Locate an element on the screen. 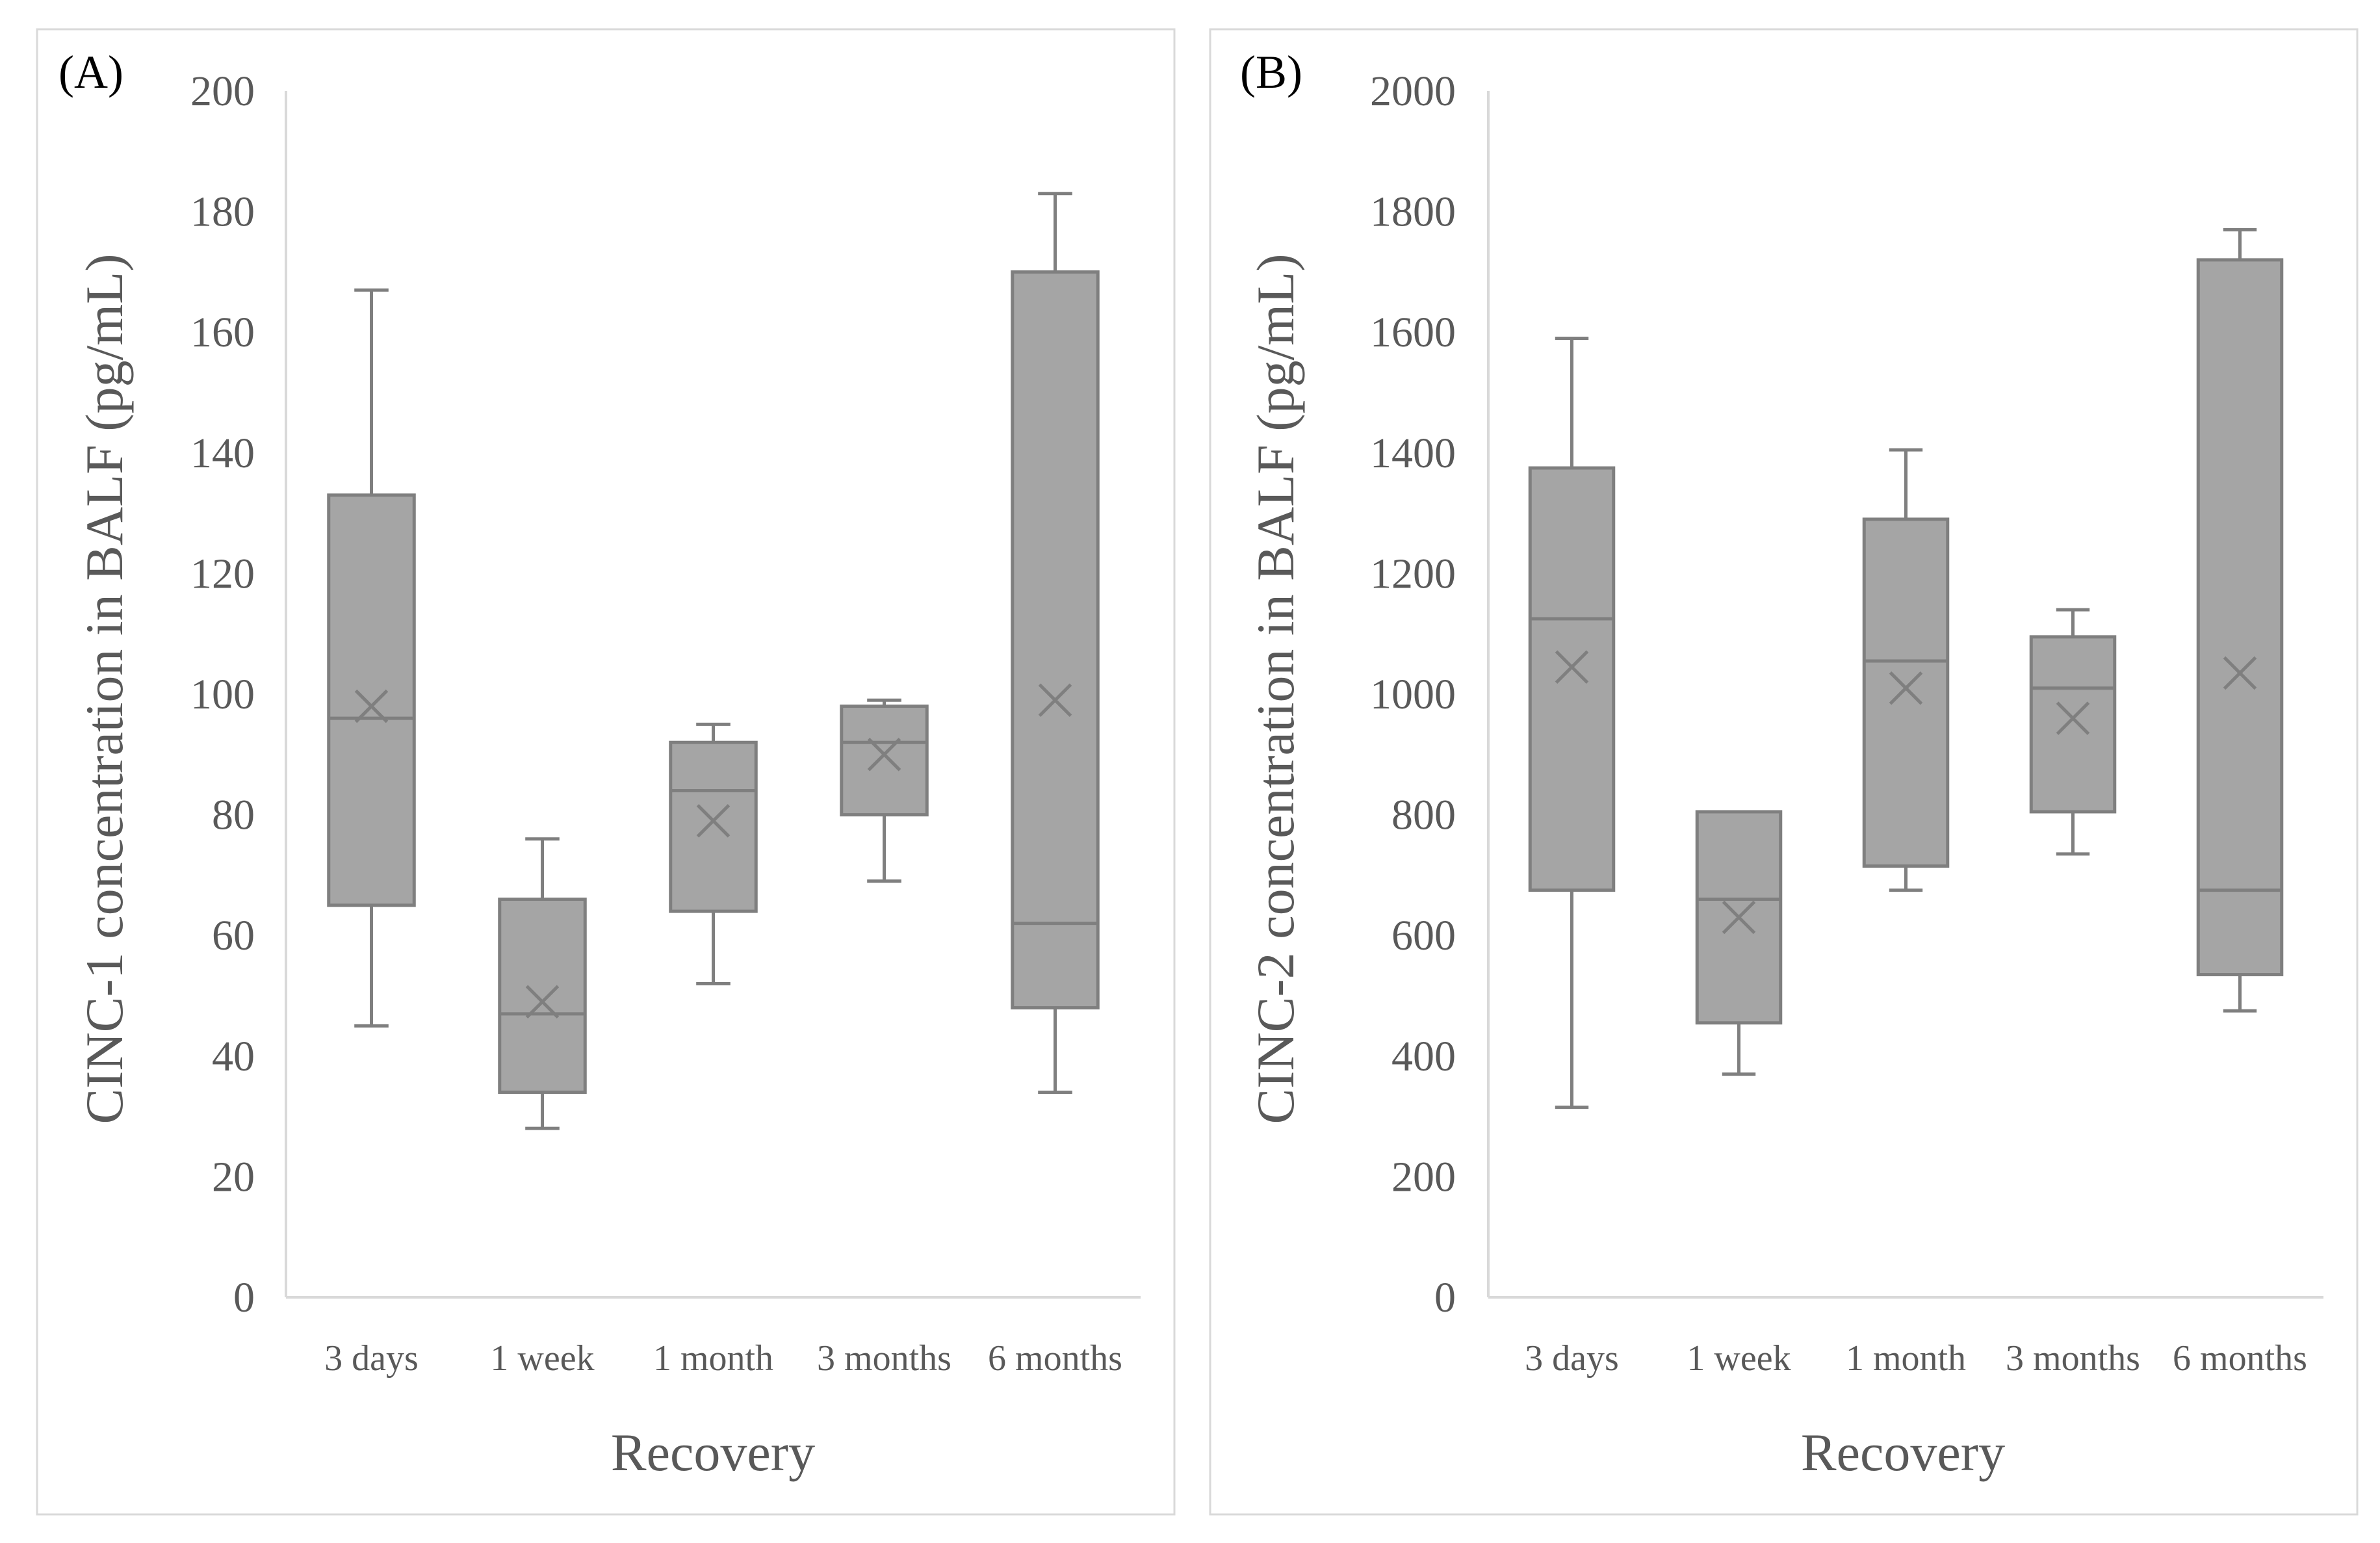  panel-a-y-tick-label: 40 is located at coordinates (233, 1056).